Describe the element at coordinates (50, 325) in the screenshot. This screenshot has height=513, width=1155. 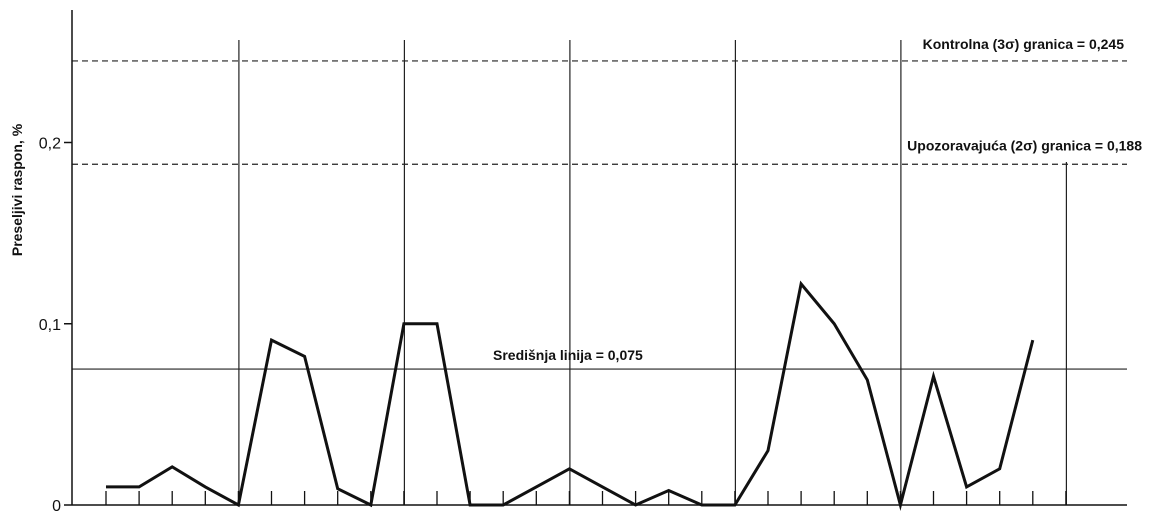
I see `y-tick-label-1: 0,1` at that location.